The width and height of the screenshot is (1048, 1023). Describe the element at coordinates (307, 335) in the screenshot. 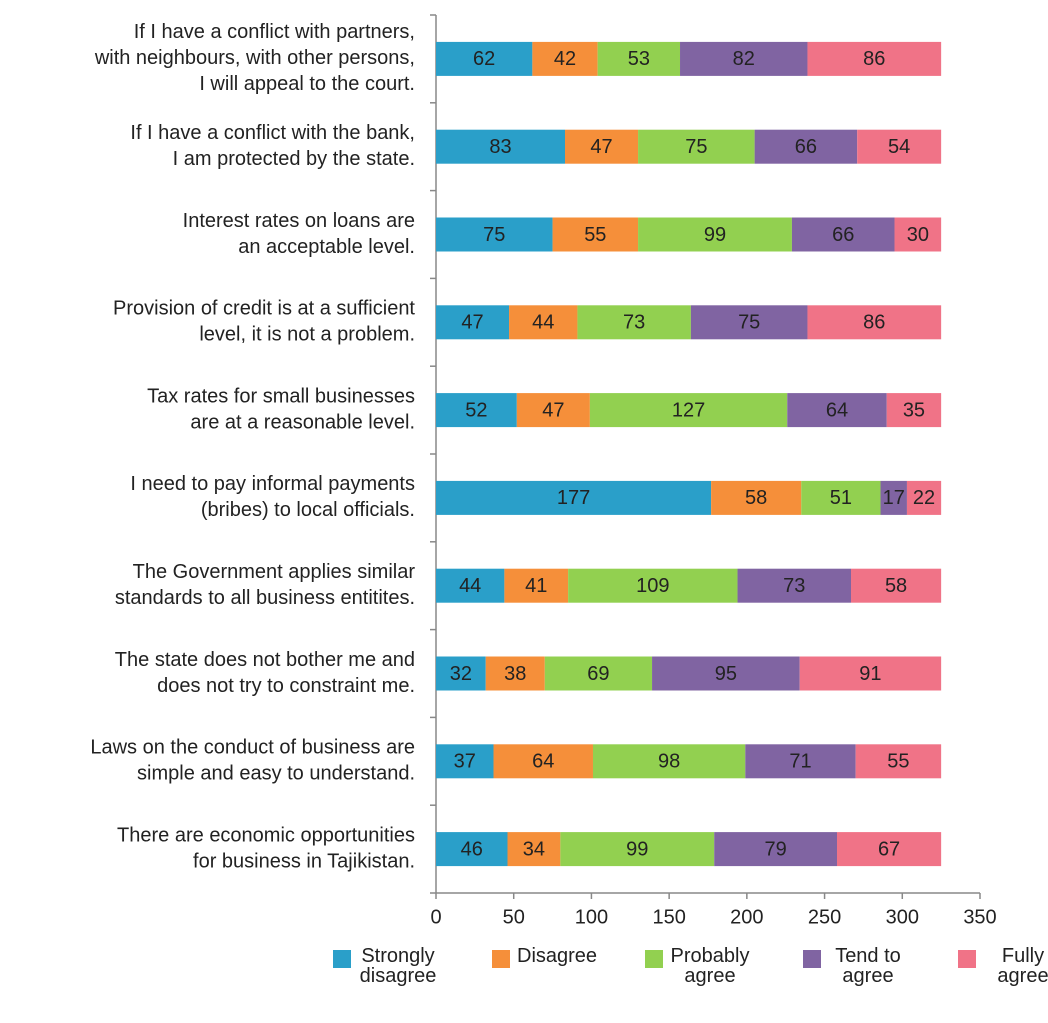

I see `category-label: level, it is not a problem.` at that location.